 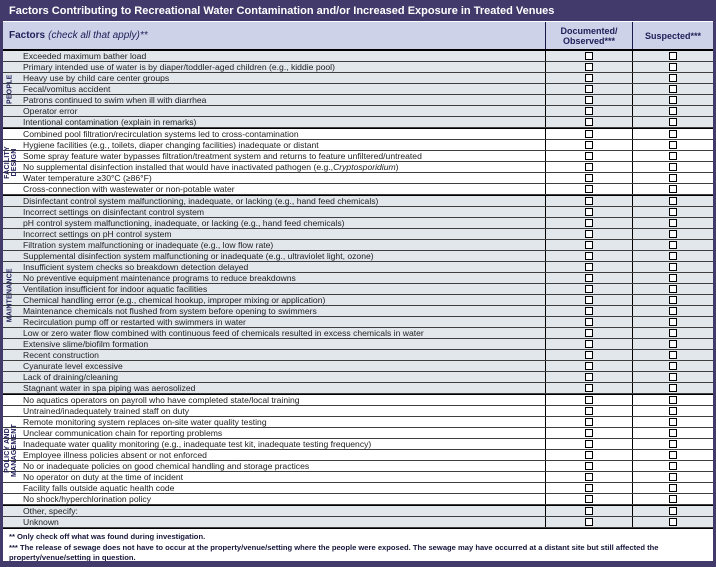 What do you see at coordinates (97, 234) in the screenshot?
I see `factor-label: Incorrect settings on pH control system` at bounding box center [97, 234].